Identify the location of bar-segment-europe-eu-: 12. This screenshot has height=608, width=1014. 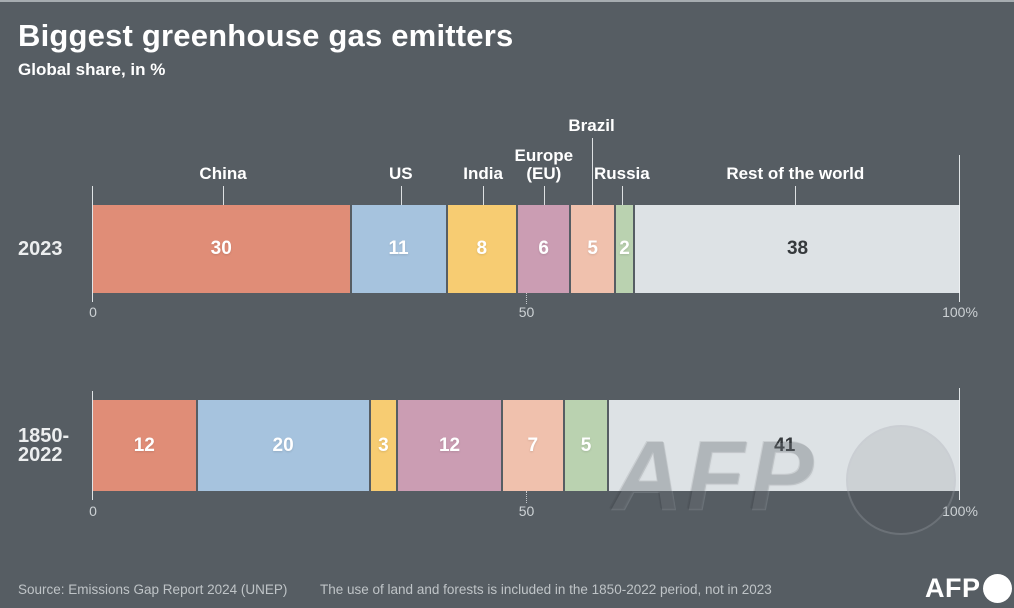
(449, 445).